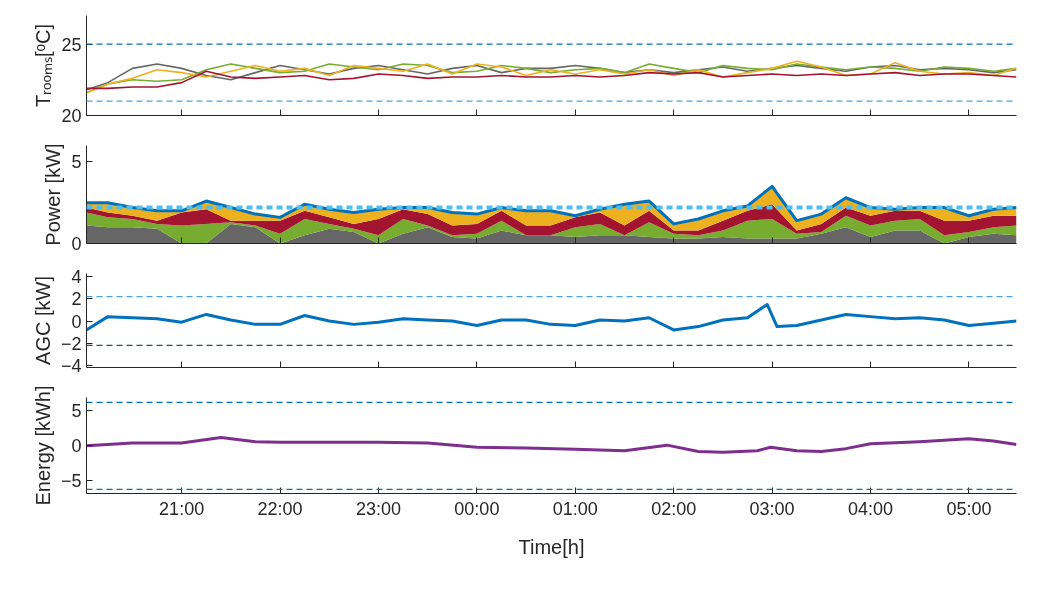 This screenshot has width=1043, height=594. Describe the element at coordinates (575, 508) in the screenshot. I see `x-tick-label: 01:00` at that location.